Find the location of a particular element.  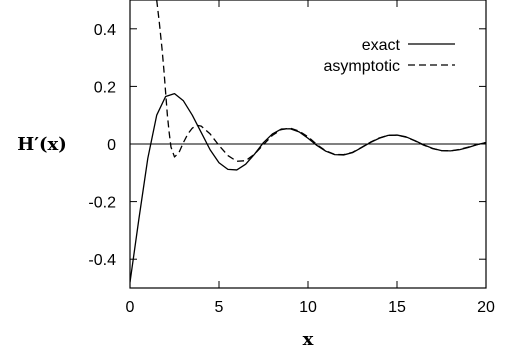

y-axis-label: H′(x) is located at coordinates (42, 144).